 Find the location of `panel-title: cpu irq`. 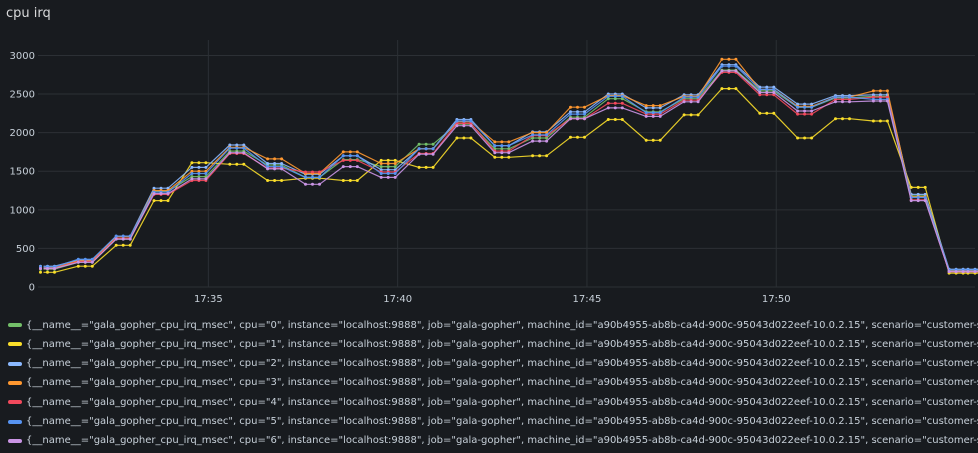

panel-title: cpu irq is located at coordinates (28, 13).